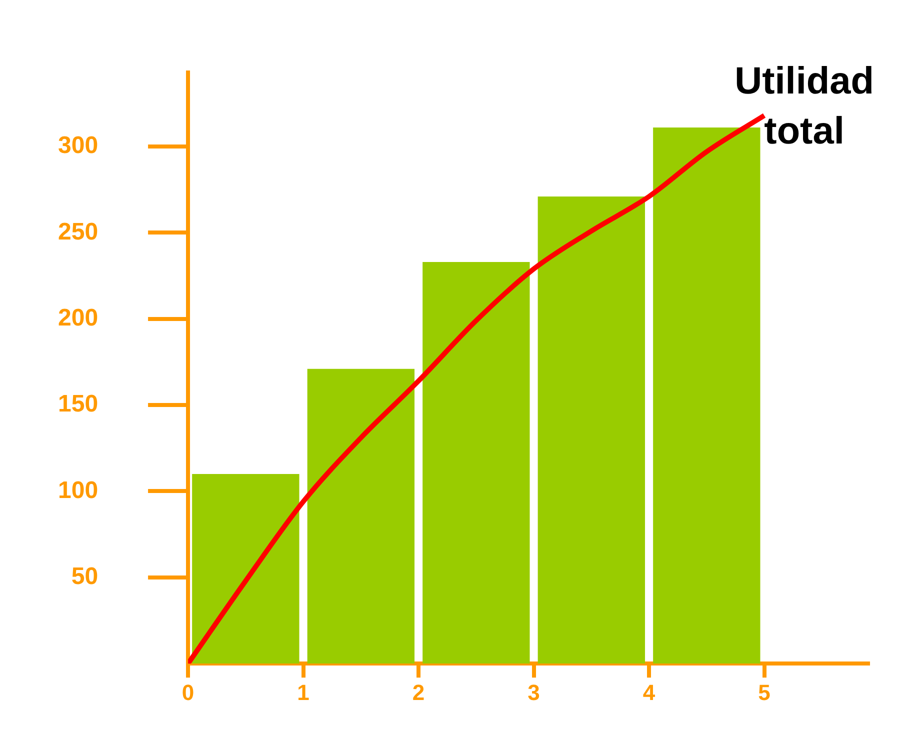 This screenshot has height=736, width=906. Describe the element at coordinates (804, 106) in the screenshot. I see `annotation: Utilidad total` at that location.